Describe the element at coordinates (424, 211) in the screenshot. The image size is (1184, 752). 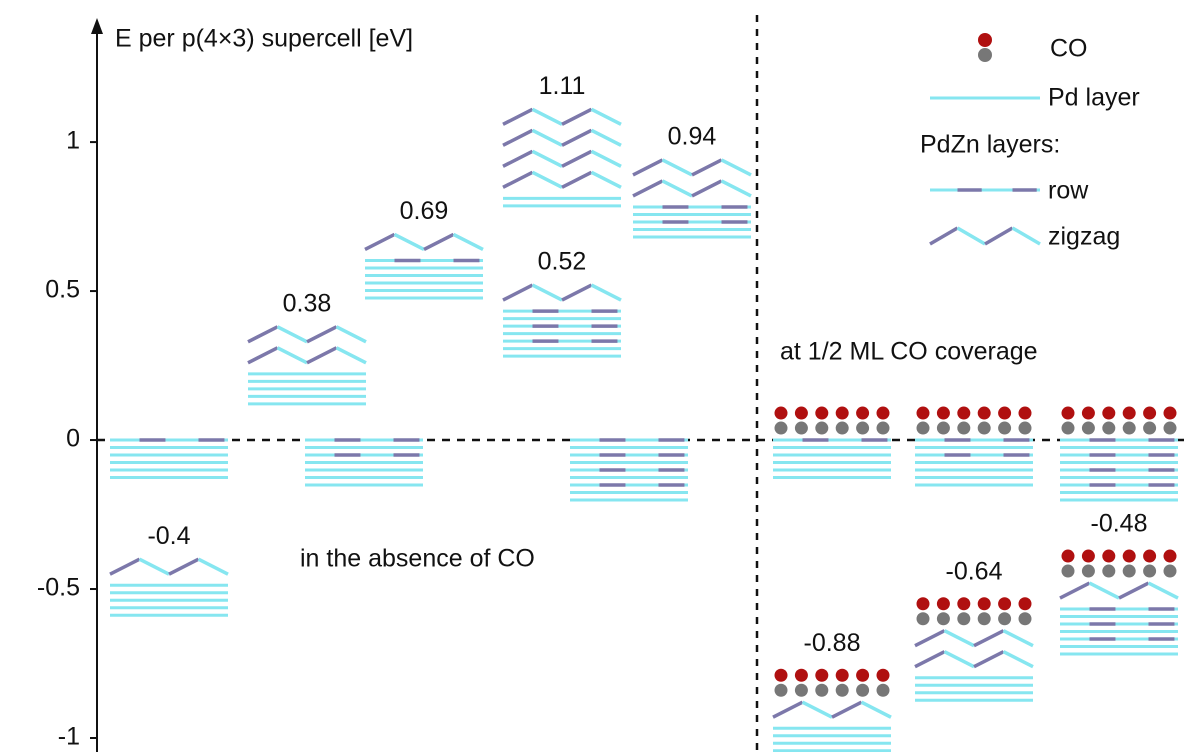
I see `energy-label: 0.69` at that location.